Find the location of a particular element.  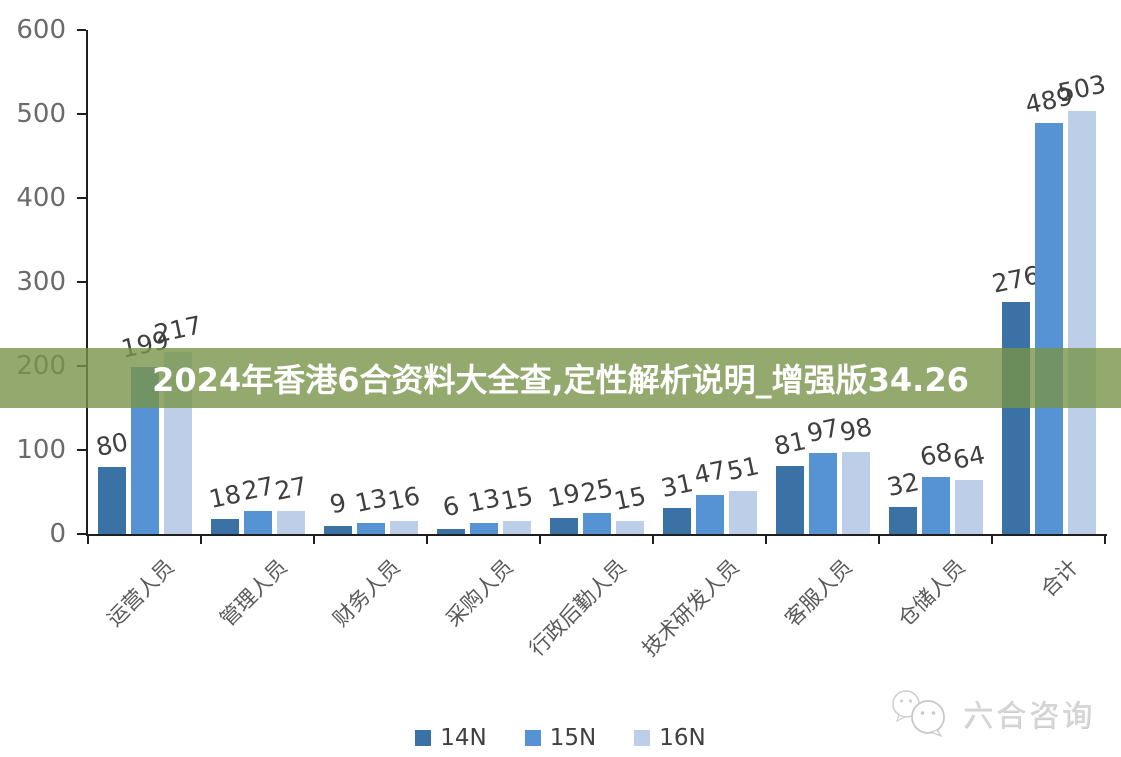

y-tick-label: 100 is located at coordinates (41, 450).